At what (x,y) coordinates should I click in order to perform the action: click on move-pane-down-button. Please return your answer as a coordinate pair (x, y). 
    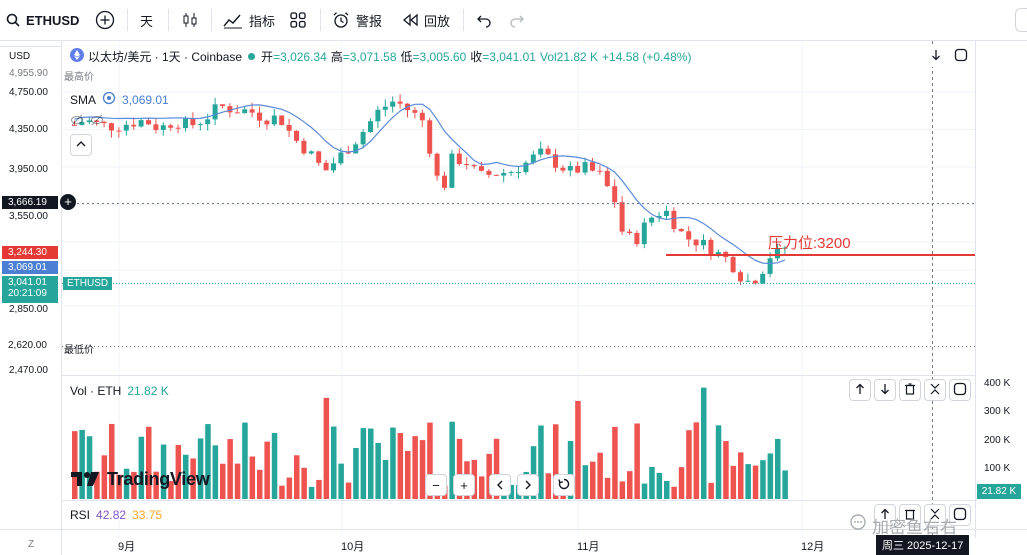
    Looking at the image, I should click on (885, 390).